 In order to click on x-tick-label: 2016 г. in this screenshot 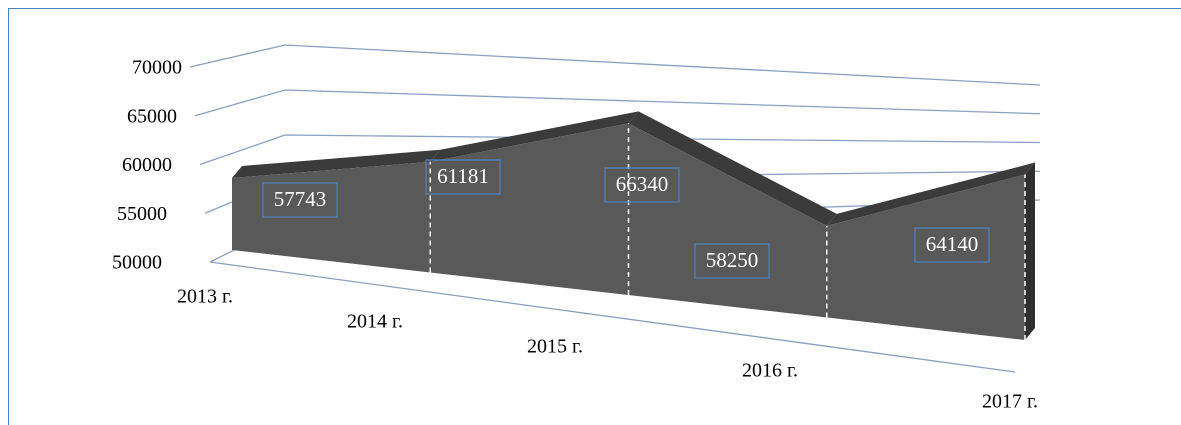, I will do `click(770, 371)`.